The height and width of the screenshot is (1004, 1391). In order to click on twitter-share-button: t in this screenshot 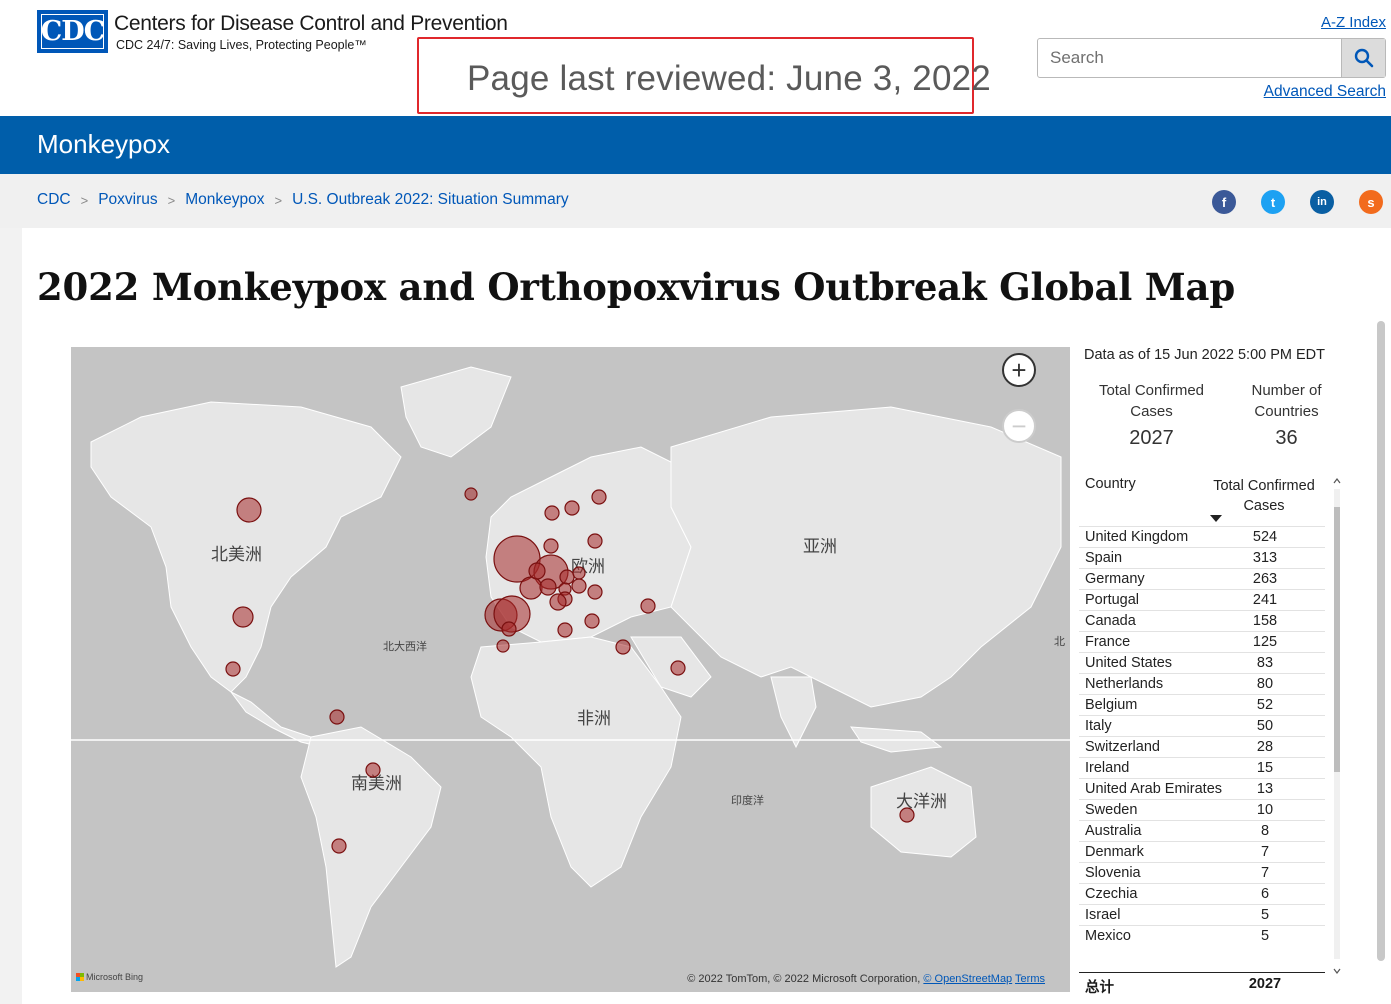, I will do `click(1273, 202)`.